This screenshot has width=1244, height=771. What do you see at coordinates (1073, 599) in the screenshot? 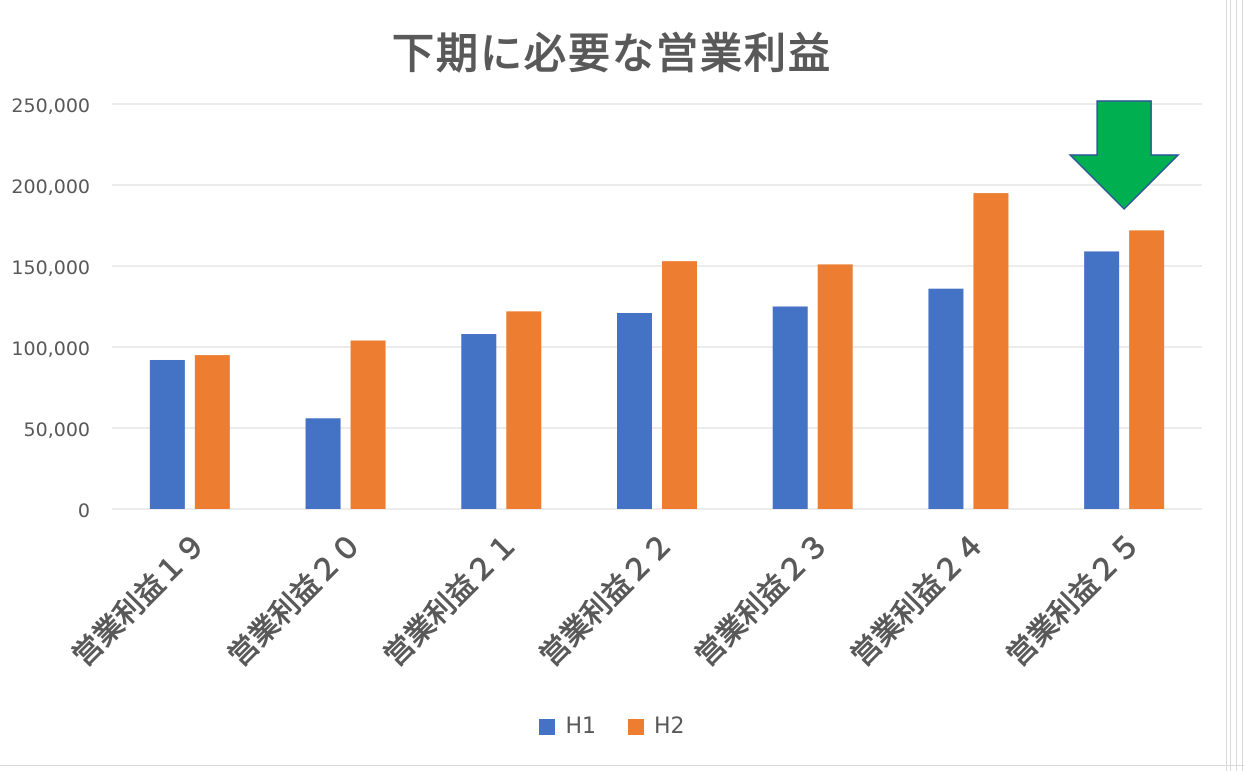
I see `x-tick-label: 営業利益２５` at bounding box center [1073, 599].